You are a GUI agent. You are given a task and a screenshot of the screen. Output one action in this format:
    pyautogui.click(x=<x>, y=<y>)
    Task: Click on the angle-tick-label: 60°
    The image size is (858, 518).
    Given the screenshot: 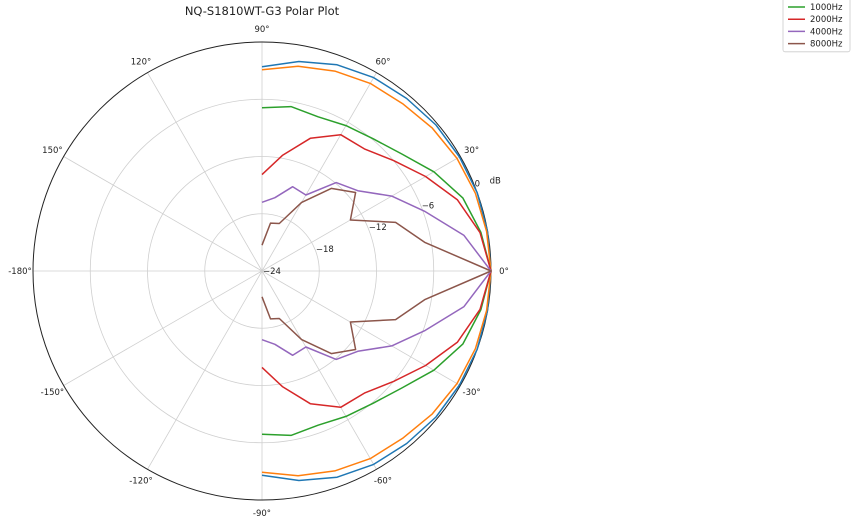 What is the action you would take?
    pyautogui.click(x=382, y=62)
    